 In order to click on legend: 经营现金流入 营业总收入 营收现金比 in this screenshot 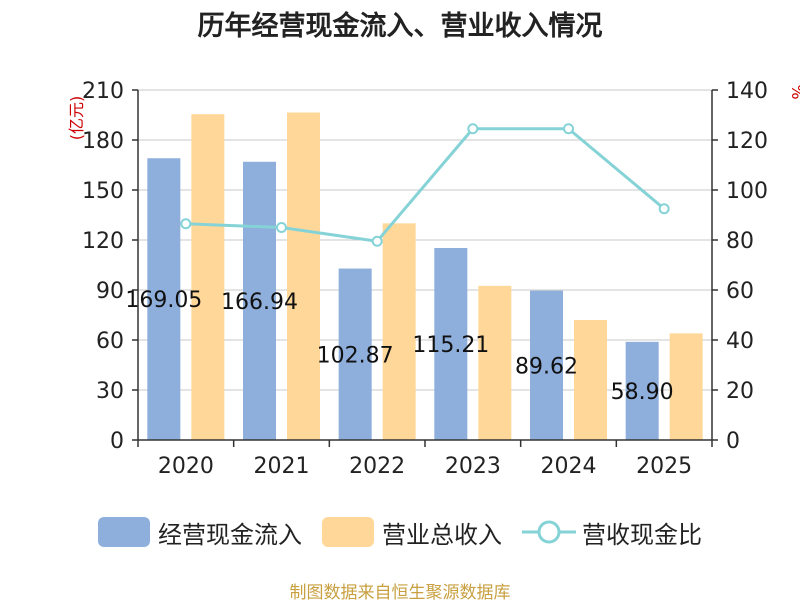, I will do `click(400, 532)`.